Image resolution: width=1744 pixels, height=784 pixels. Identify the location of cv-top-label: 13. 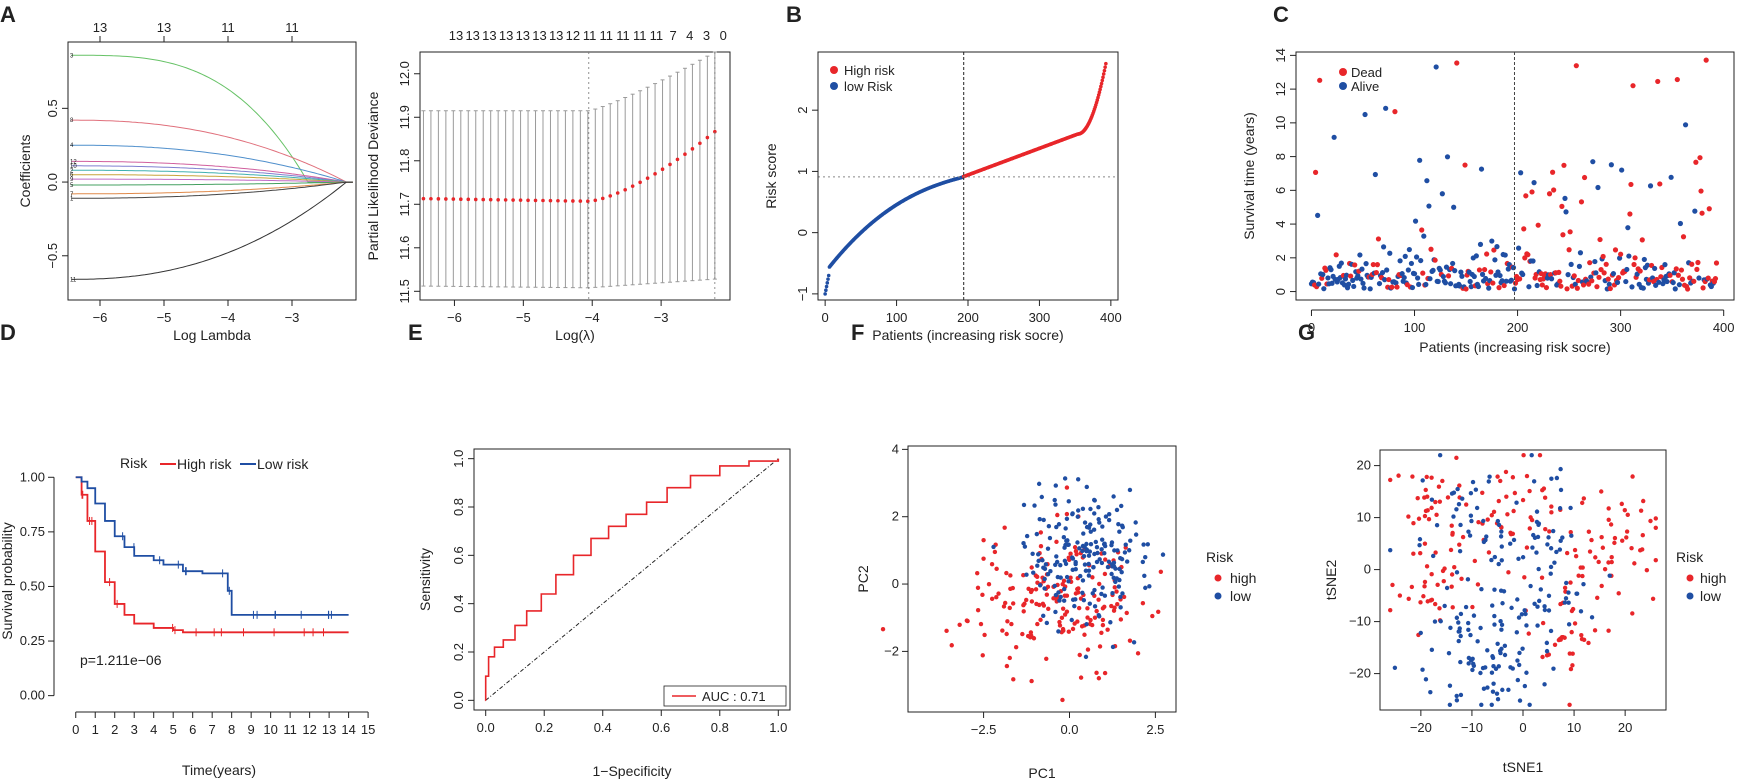
(456, 35).